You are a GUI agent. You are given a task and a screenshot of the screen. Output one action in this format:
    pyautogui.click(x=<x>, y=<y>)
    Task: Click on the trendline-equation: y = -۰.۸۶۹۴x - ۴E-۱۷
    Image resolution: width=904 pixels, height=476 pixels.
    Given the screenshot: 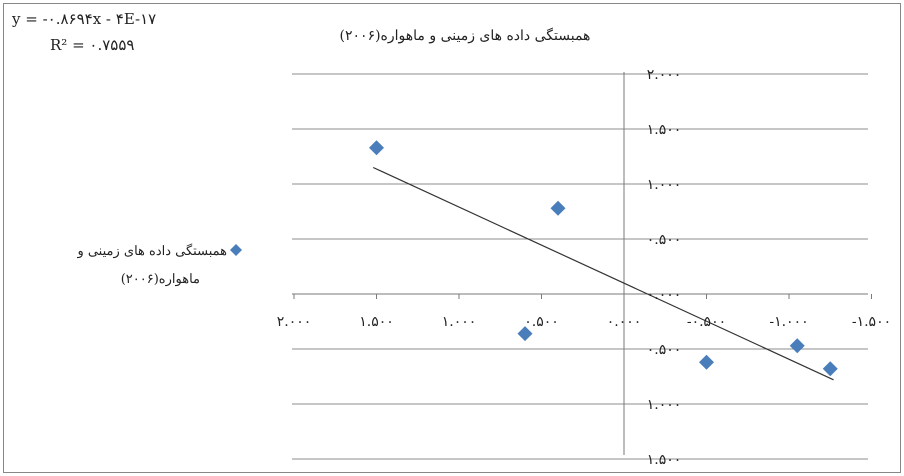 What is the action you would take?
    pyautogui.click(x=83, y=19)
    